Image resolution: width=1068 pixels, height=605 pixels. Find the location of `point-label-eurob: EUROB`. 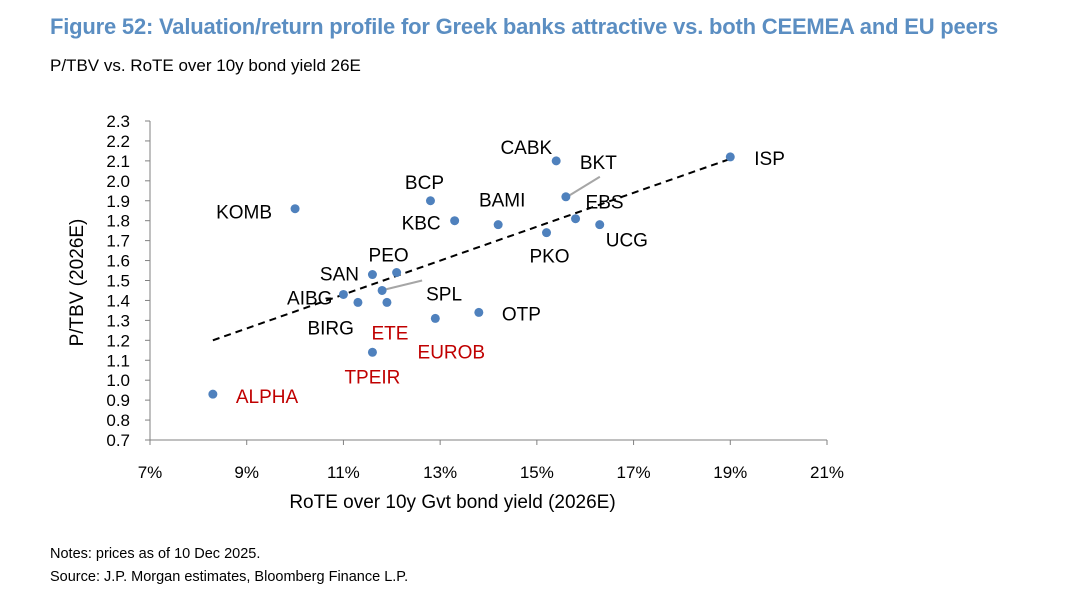

point-label-eurob: EUROB is located at coordinates (452, 352).